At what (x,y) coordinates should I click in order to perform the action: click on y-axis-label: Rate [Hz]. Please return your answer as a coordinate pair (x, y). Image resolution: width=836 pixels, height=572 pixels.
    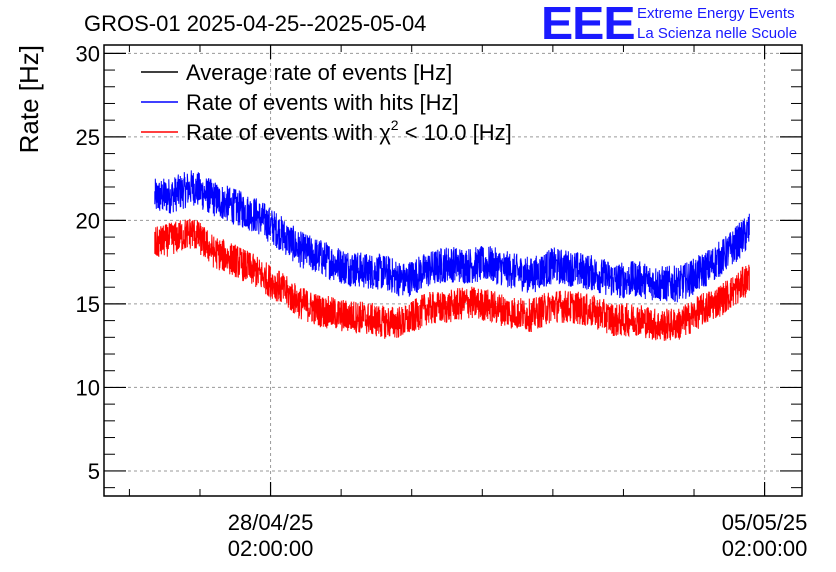
    Looking at the image, I should click on (29, 99).